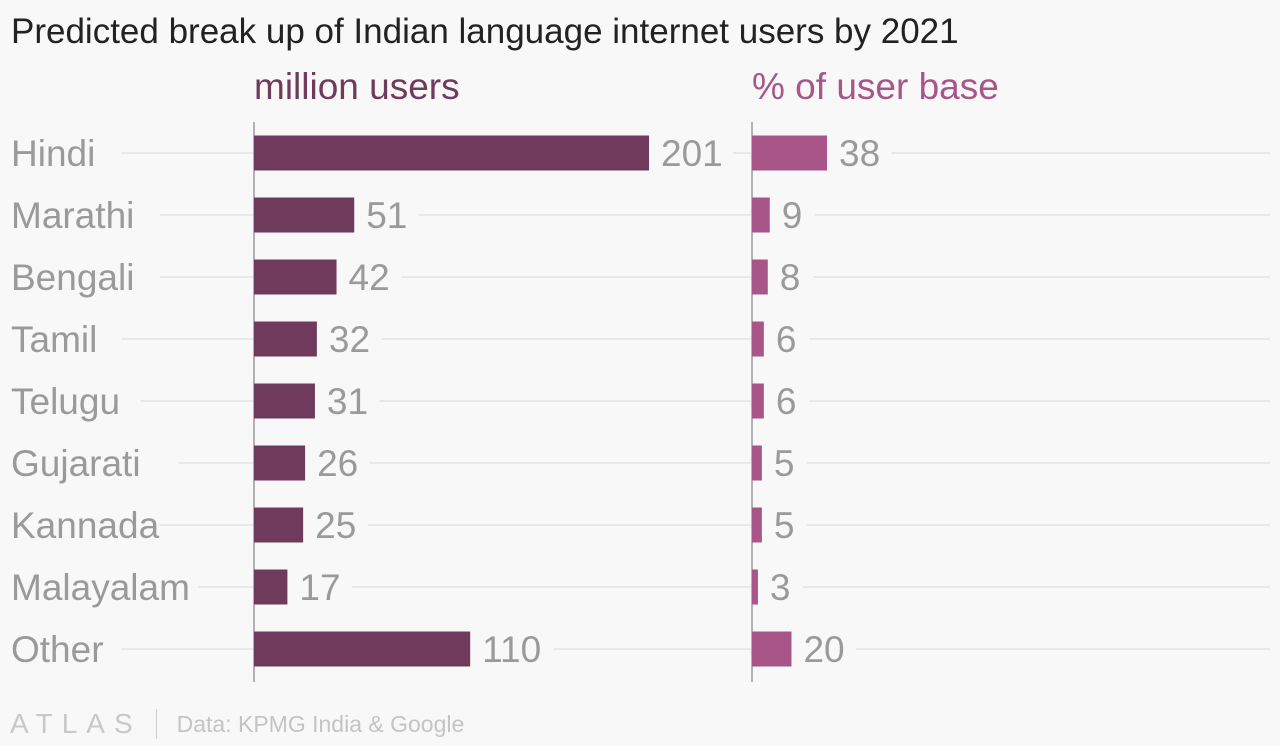 The height and width of the screenshot is (746, 1280). What do you see at coordinates (349, 339) in the screenshot?
I see `users-value-label: 32` at bounding box center [349, 339].